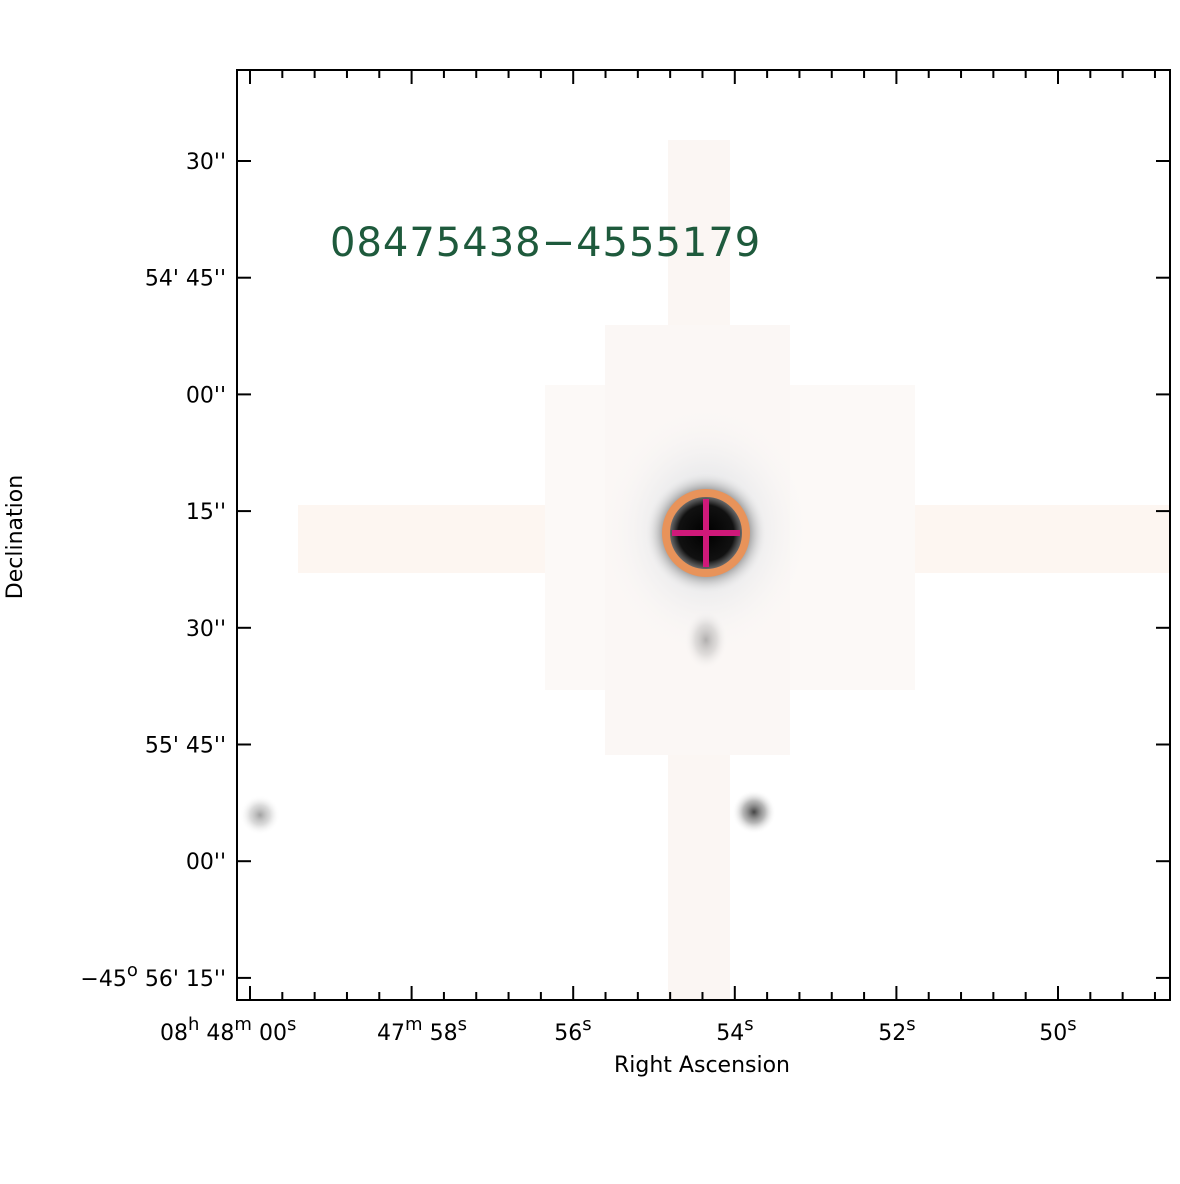 This screenshot has width=1180, height=1184. Describe the element at coordinates (391, 1033) in the screenshot. I see `tick-text: 47` at that location.